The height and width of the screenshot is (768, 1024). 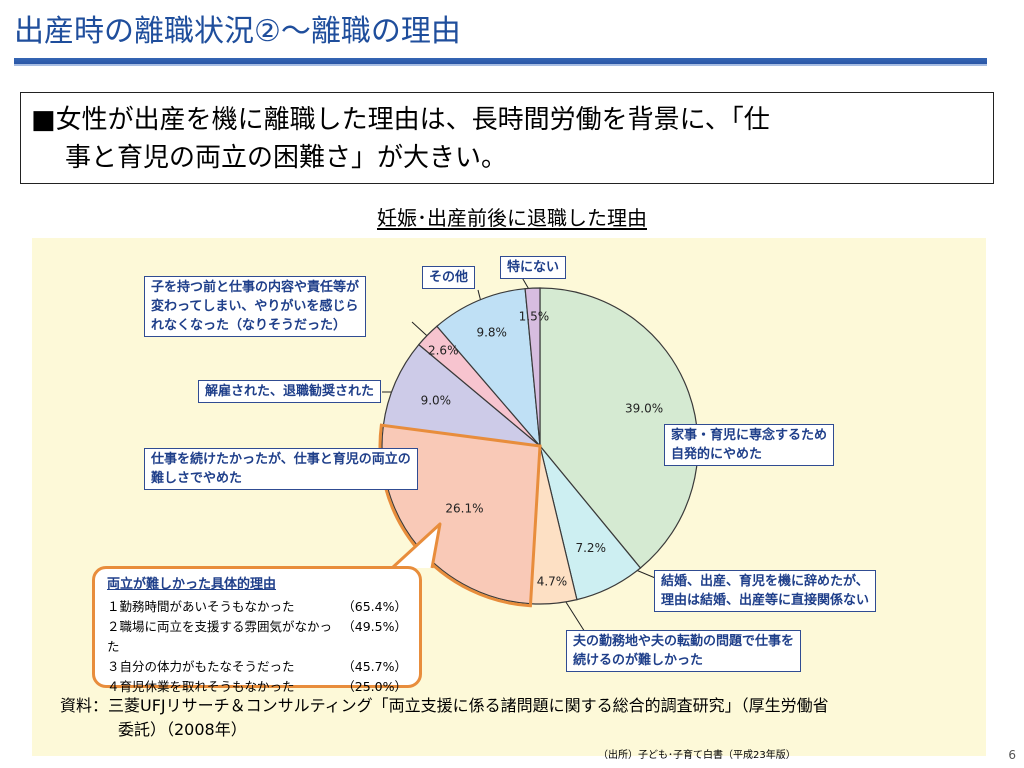 What do you see at coordinates (684, 651) in the screenshot?
I see `callout-husband-transfer: 夫の勤務地や夫の転勤の問題で仕事を 続けるのが難しかった` at bounding box center [684, 651].